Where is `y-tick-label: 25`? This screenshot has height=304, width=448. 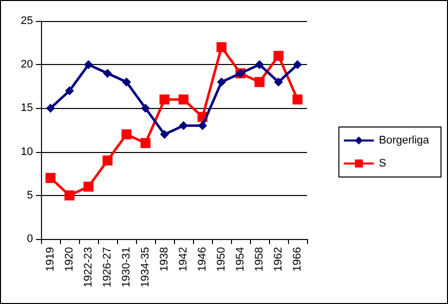
y-tick-label: 25 is located at coordinates (26, 21).